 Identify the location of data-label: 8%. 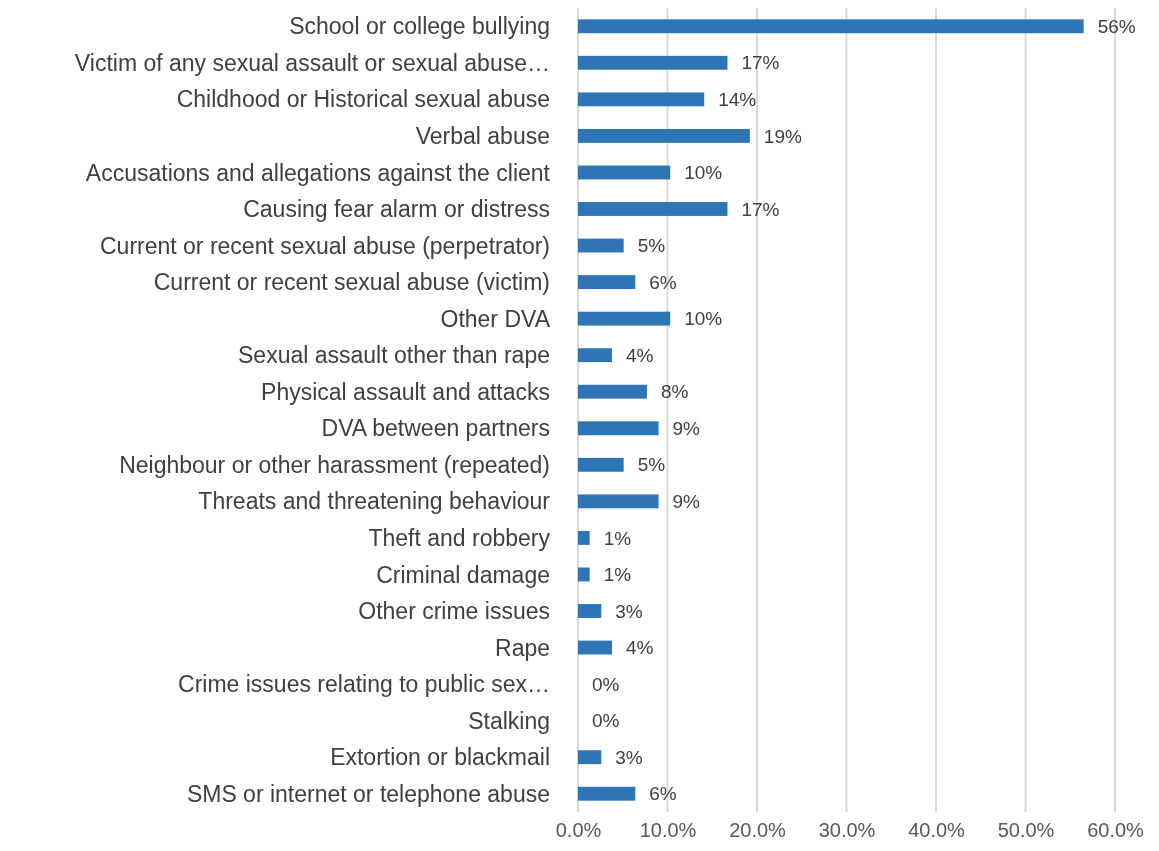
(674, 392).